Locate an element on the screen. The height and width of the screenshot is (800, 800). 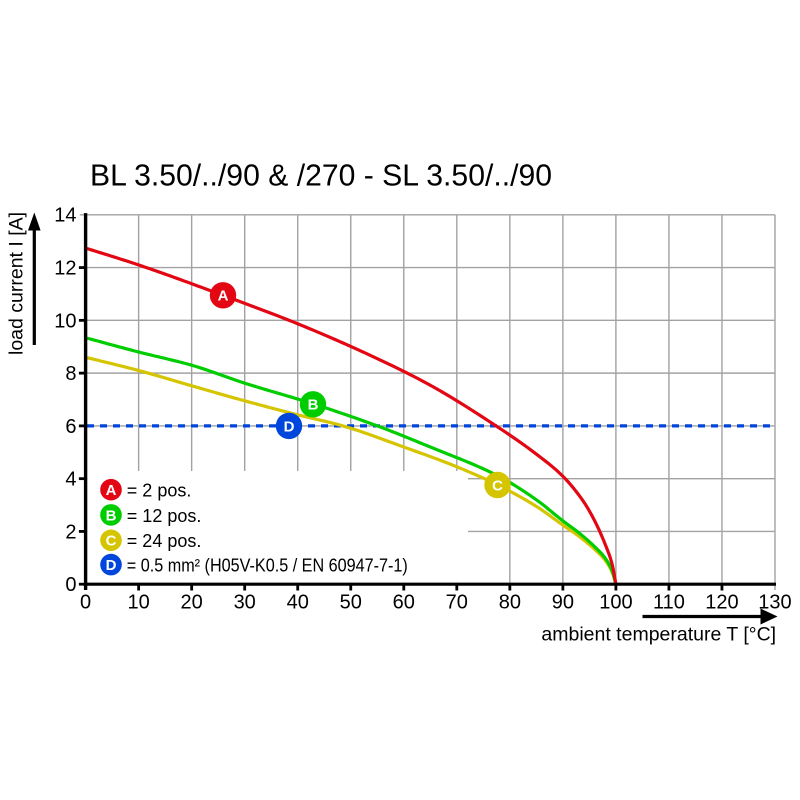
svg-text: 14 is located at coordinates (65, 216).